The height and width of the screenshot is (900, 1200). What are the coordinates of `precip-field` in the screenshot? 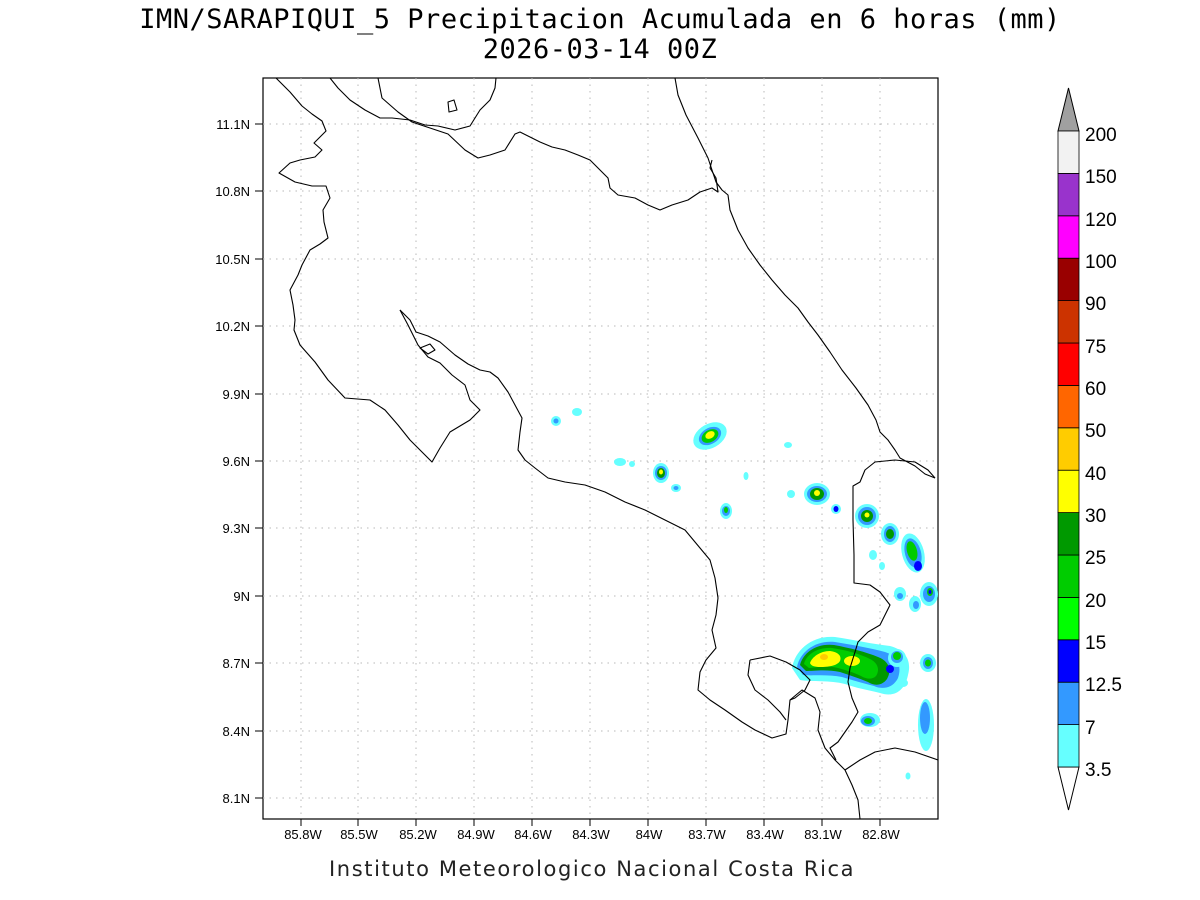 It's located at (744, 594).